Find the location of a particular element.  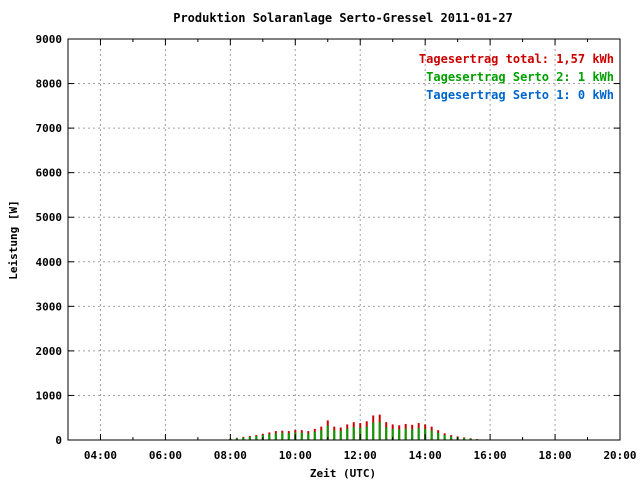

y-tick-label: 7000 is located at coordinates (49, 128).